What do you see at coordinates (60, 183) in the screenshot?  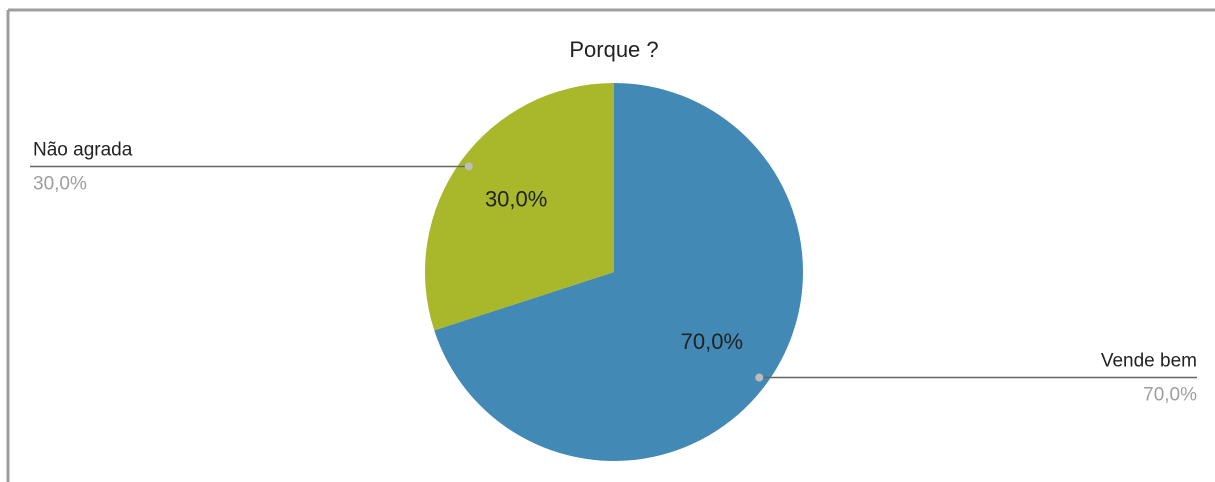 I see `legend-percent: 30,0%` at bounding box center [60, 183].